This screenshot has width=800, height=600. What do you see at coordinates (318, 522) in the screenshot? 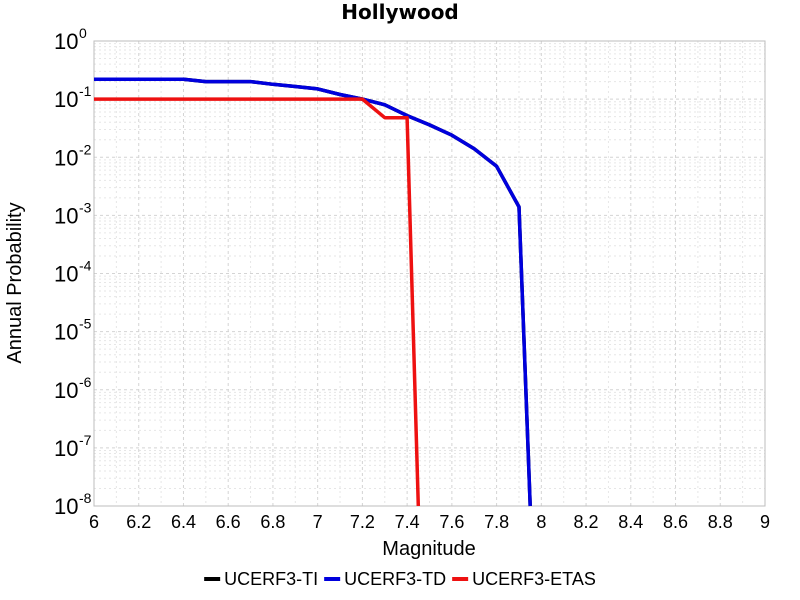
I see `x-tick-label: 7` at bounding box center [318, 522].